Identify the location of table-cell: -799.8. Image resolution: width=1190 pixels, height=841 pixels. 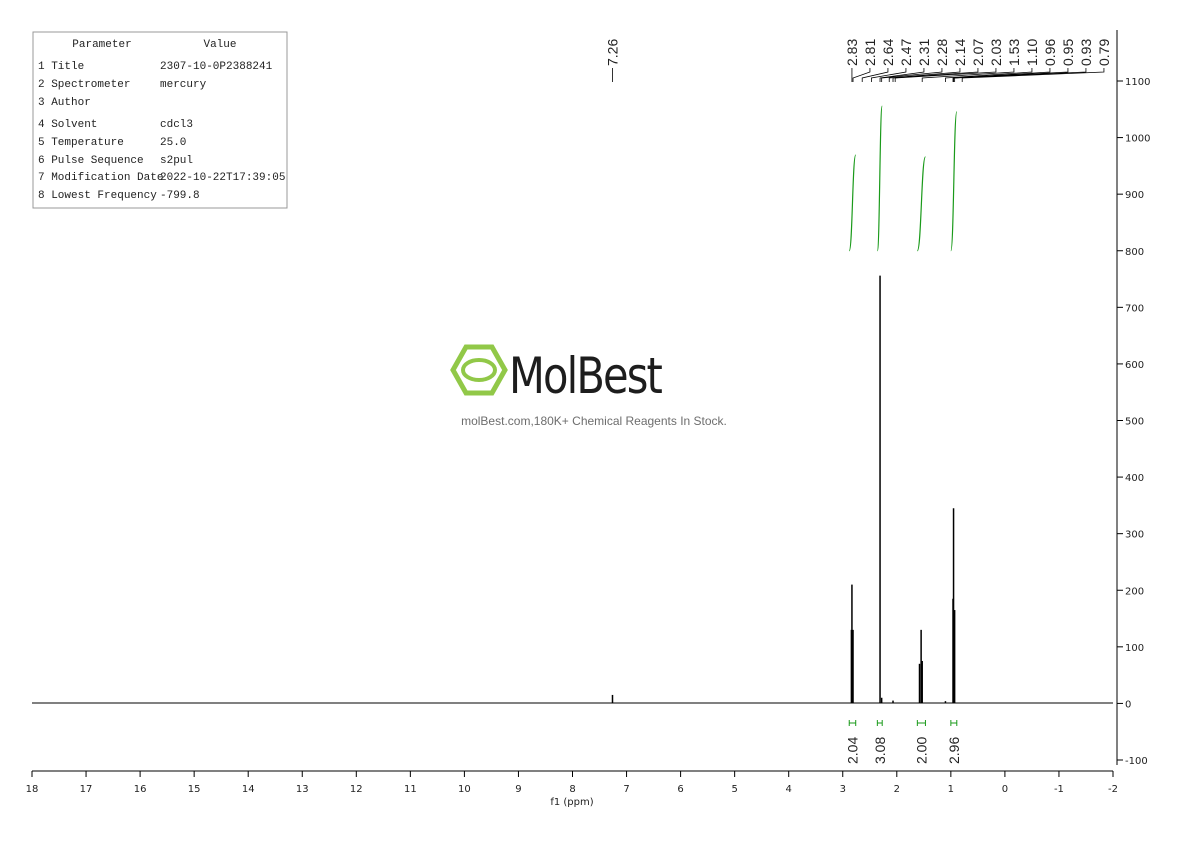
(180, 196).